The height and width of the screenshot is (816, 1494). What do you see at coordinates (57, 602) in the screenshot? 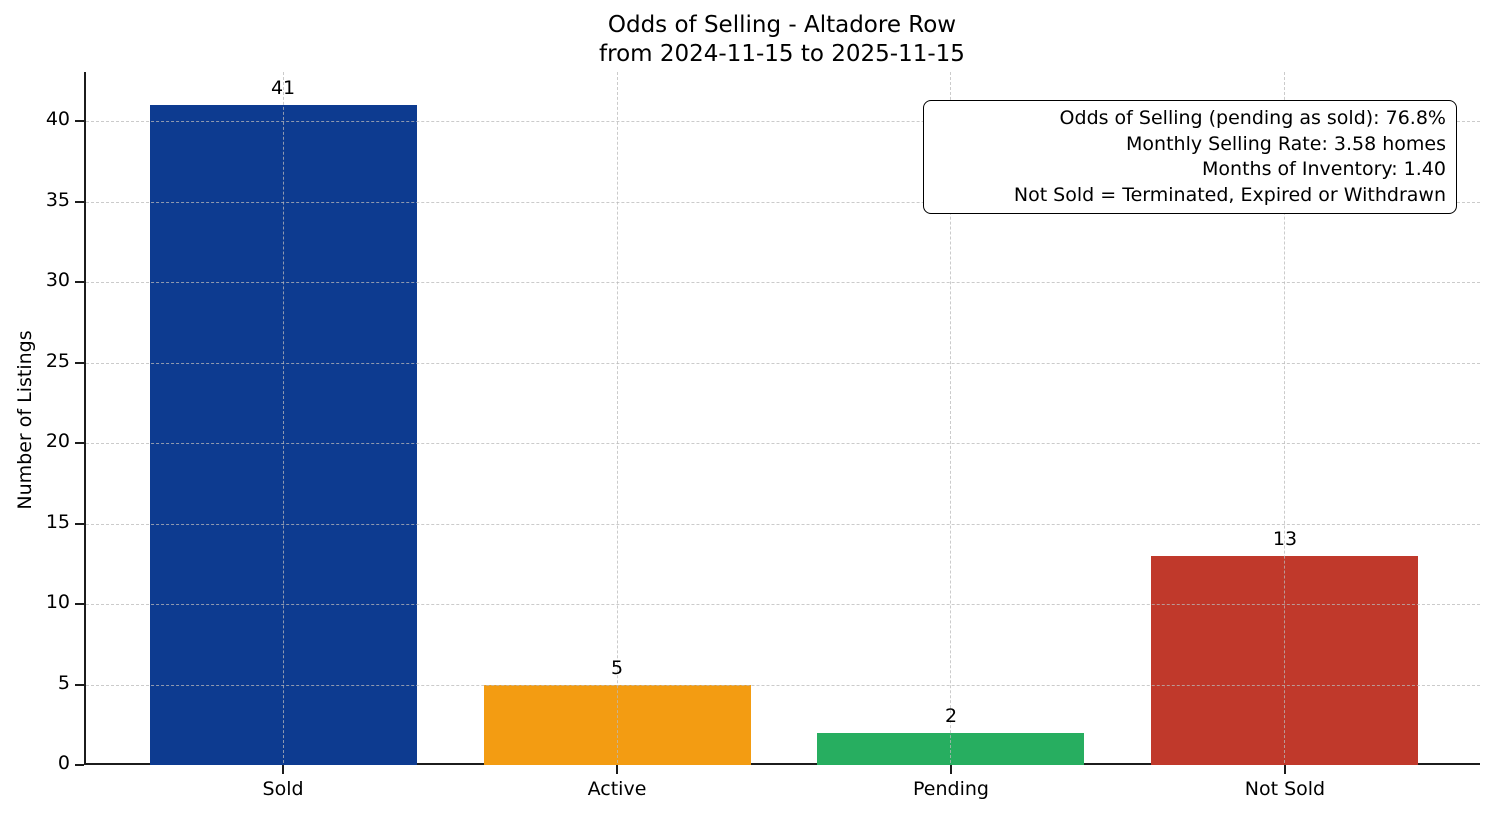
I see `y-tick-label: 10` at bounding box center [57, 602].